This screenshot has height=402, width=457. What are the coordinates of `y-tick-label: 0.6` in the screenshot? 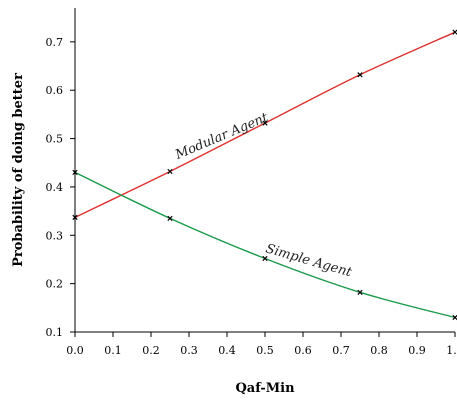 It's located at (55, 90).